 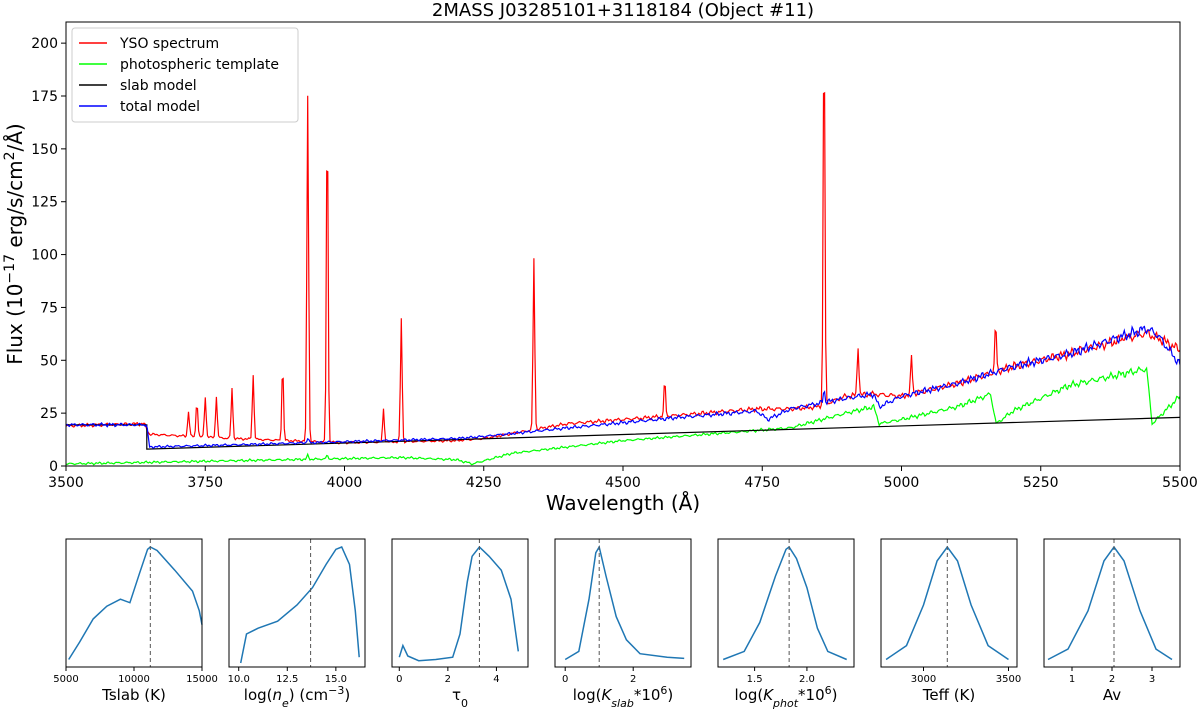 I want to click on panel-x-tick-label: 4, so click(x=496, y=679).